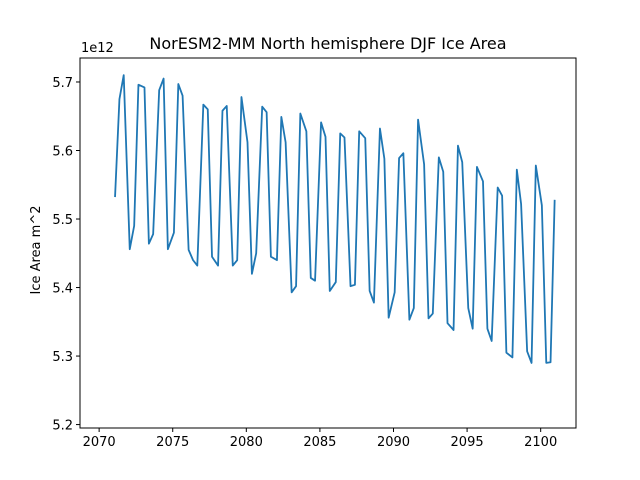  Describe the element at coordinates (66, 255) in the screenshot. I see `y-axis-ticks: 5.2 5.3 5.4 5.5 5.6 5.7` at that location.